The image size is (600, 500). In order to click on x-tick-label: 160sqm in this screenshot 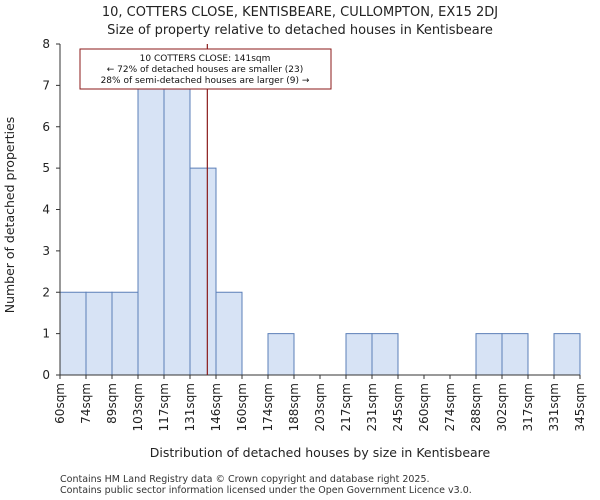, I will do `click(242, 407)`.